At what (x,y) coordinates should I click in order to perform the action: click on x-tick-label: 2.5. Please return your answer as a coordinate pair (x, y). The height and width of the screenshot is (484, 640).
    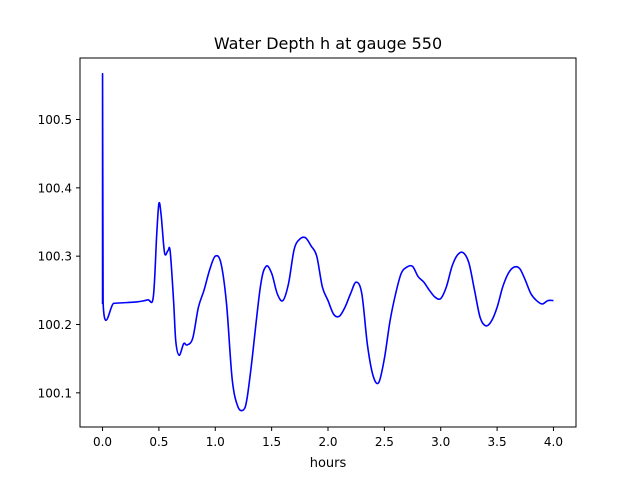
    Looking at the image, I should click on (384, 442).